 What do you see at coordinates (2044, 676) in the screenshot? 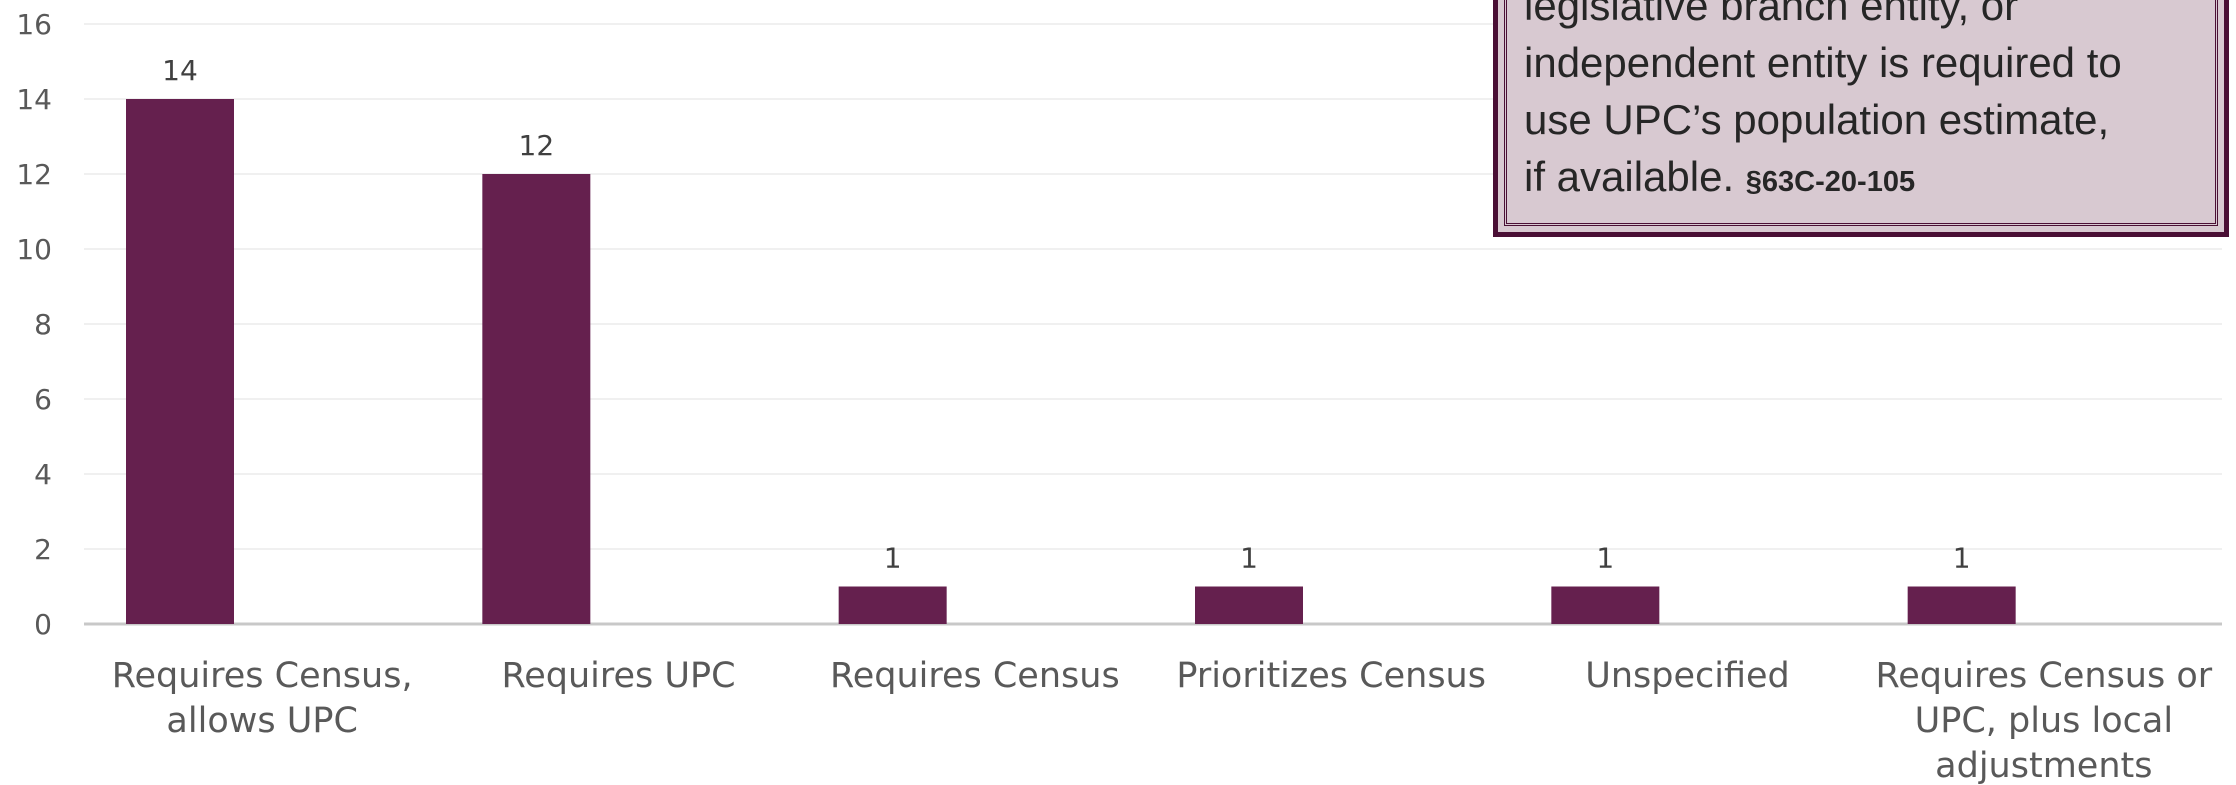
I see `category-label-line: Requires Census or` at bounding box center [2044, 676].